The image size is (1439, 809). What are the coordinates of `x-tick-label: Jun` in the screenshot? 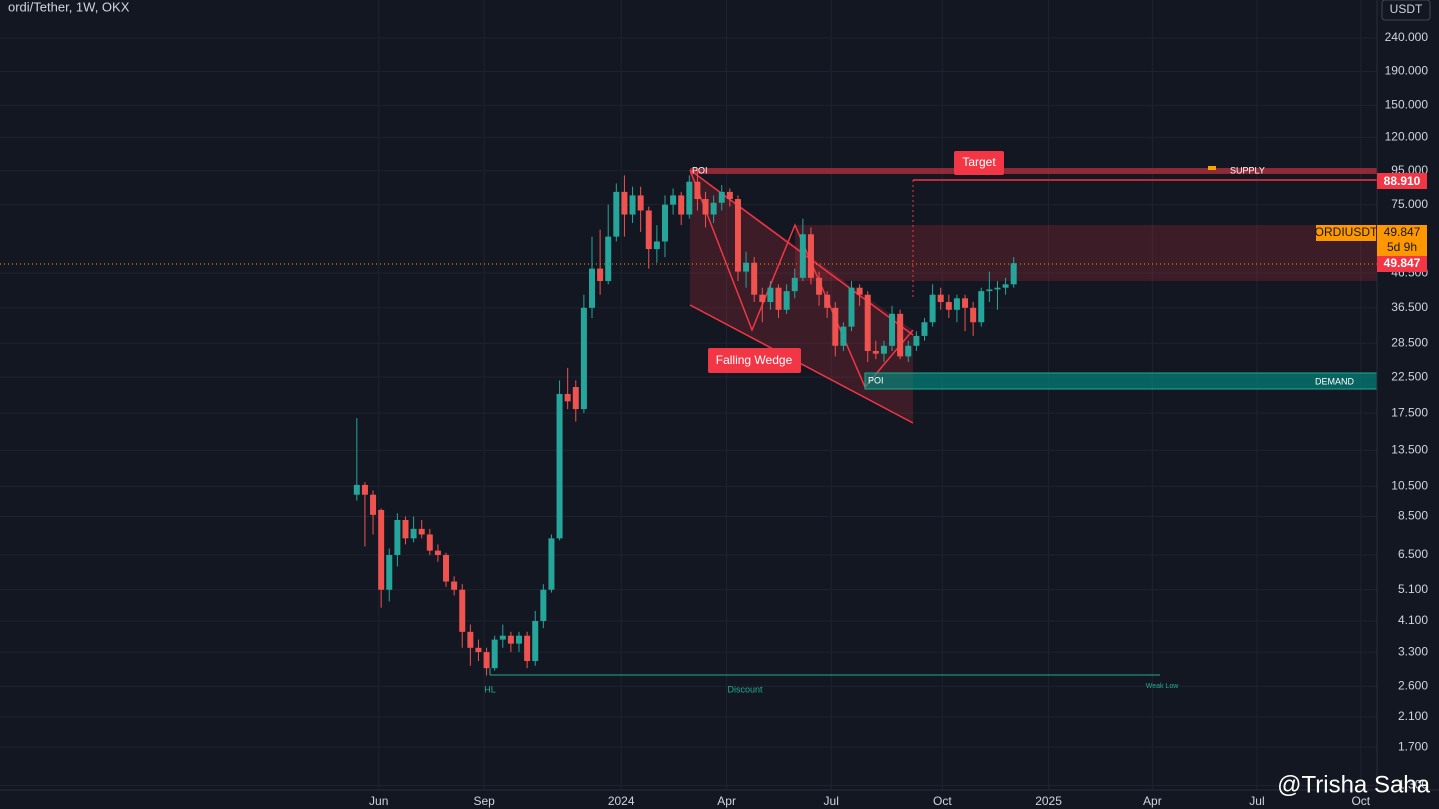 It's located at (378, 801).